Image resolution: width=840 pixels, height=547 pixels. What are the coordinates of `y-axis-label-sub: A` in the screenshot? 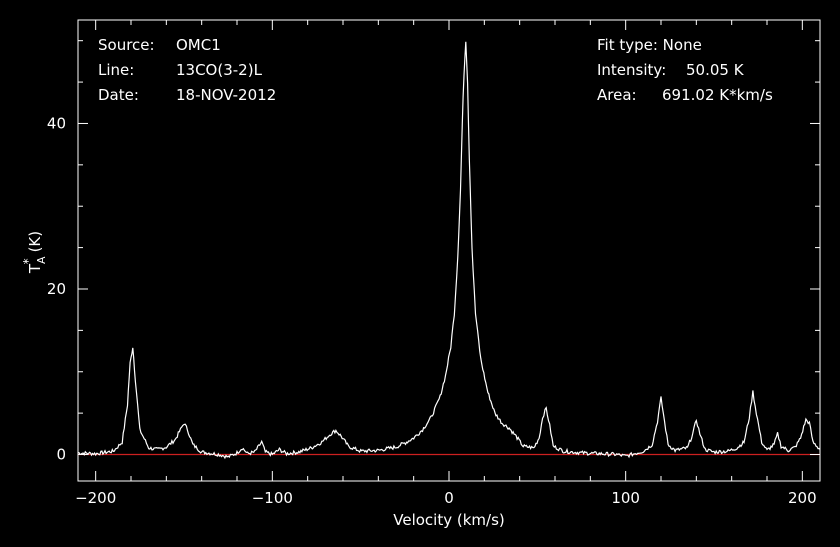 It's located at (41, 260).